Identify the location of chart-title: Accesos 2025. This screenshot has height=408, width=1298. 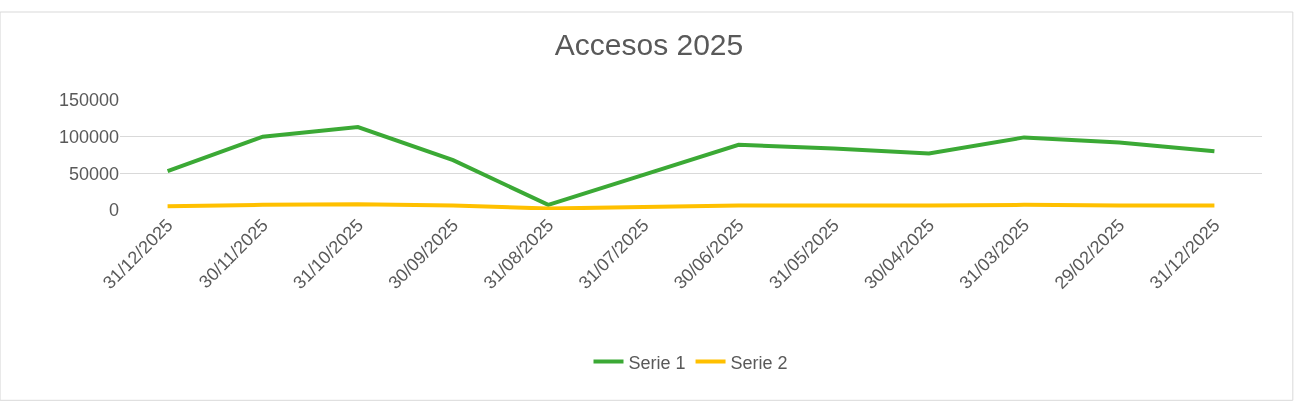
(649, 45).